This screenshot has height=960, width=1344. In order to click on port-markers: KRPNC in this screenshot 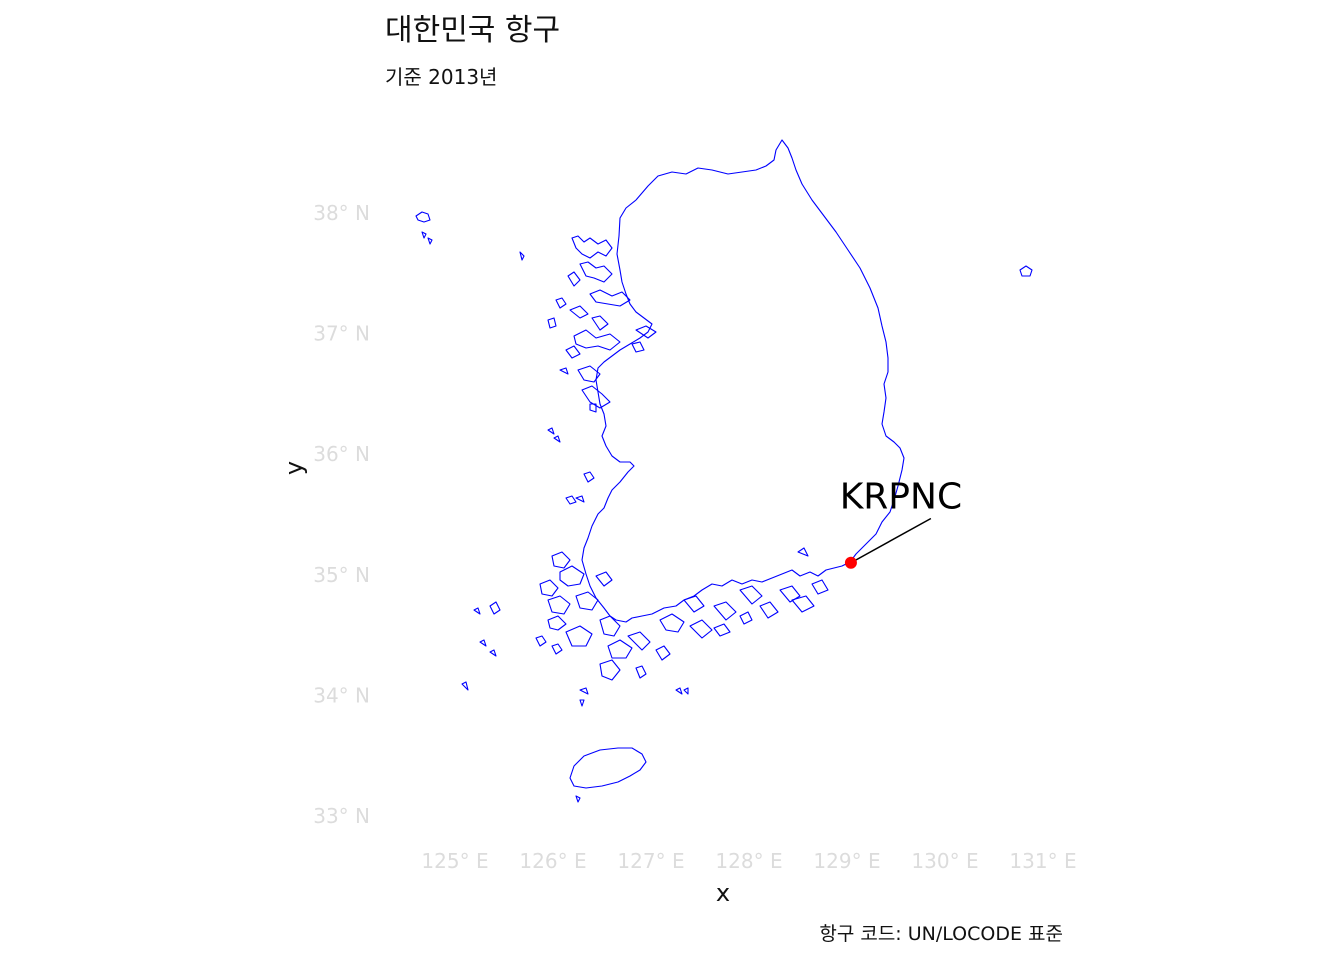, I will do `click(901, 522)`.